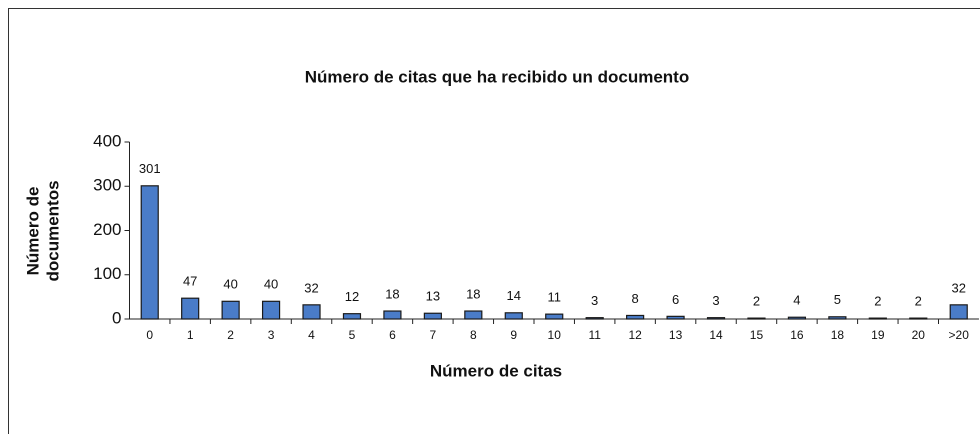 This screenshot has width=980, height=434. Describe the element at coordinates (190, 335) in the screenshot. I see `x-tick-label: 1` at that location.